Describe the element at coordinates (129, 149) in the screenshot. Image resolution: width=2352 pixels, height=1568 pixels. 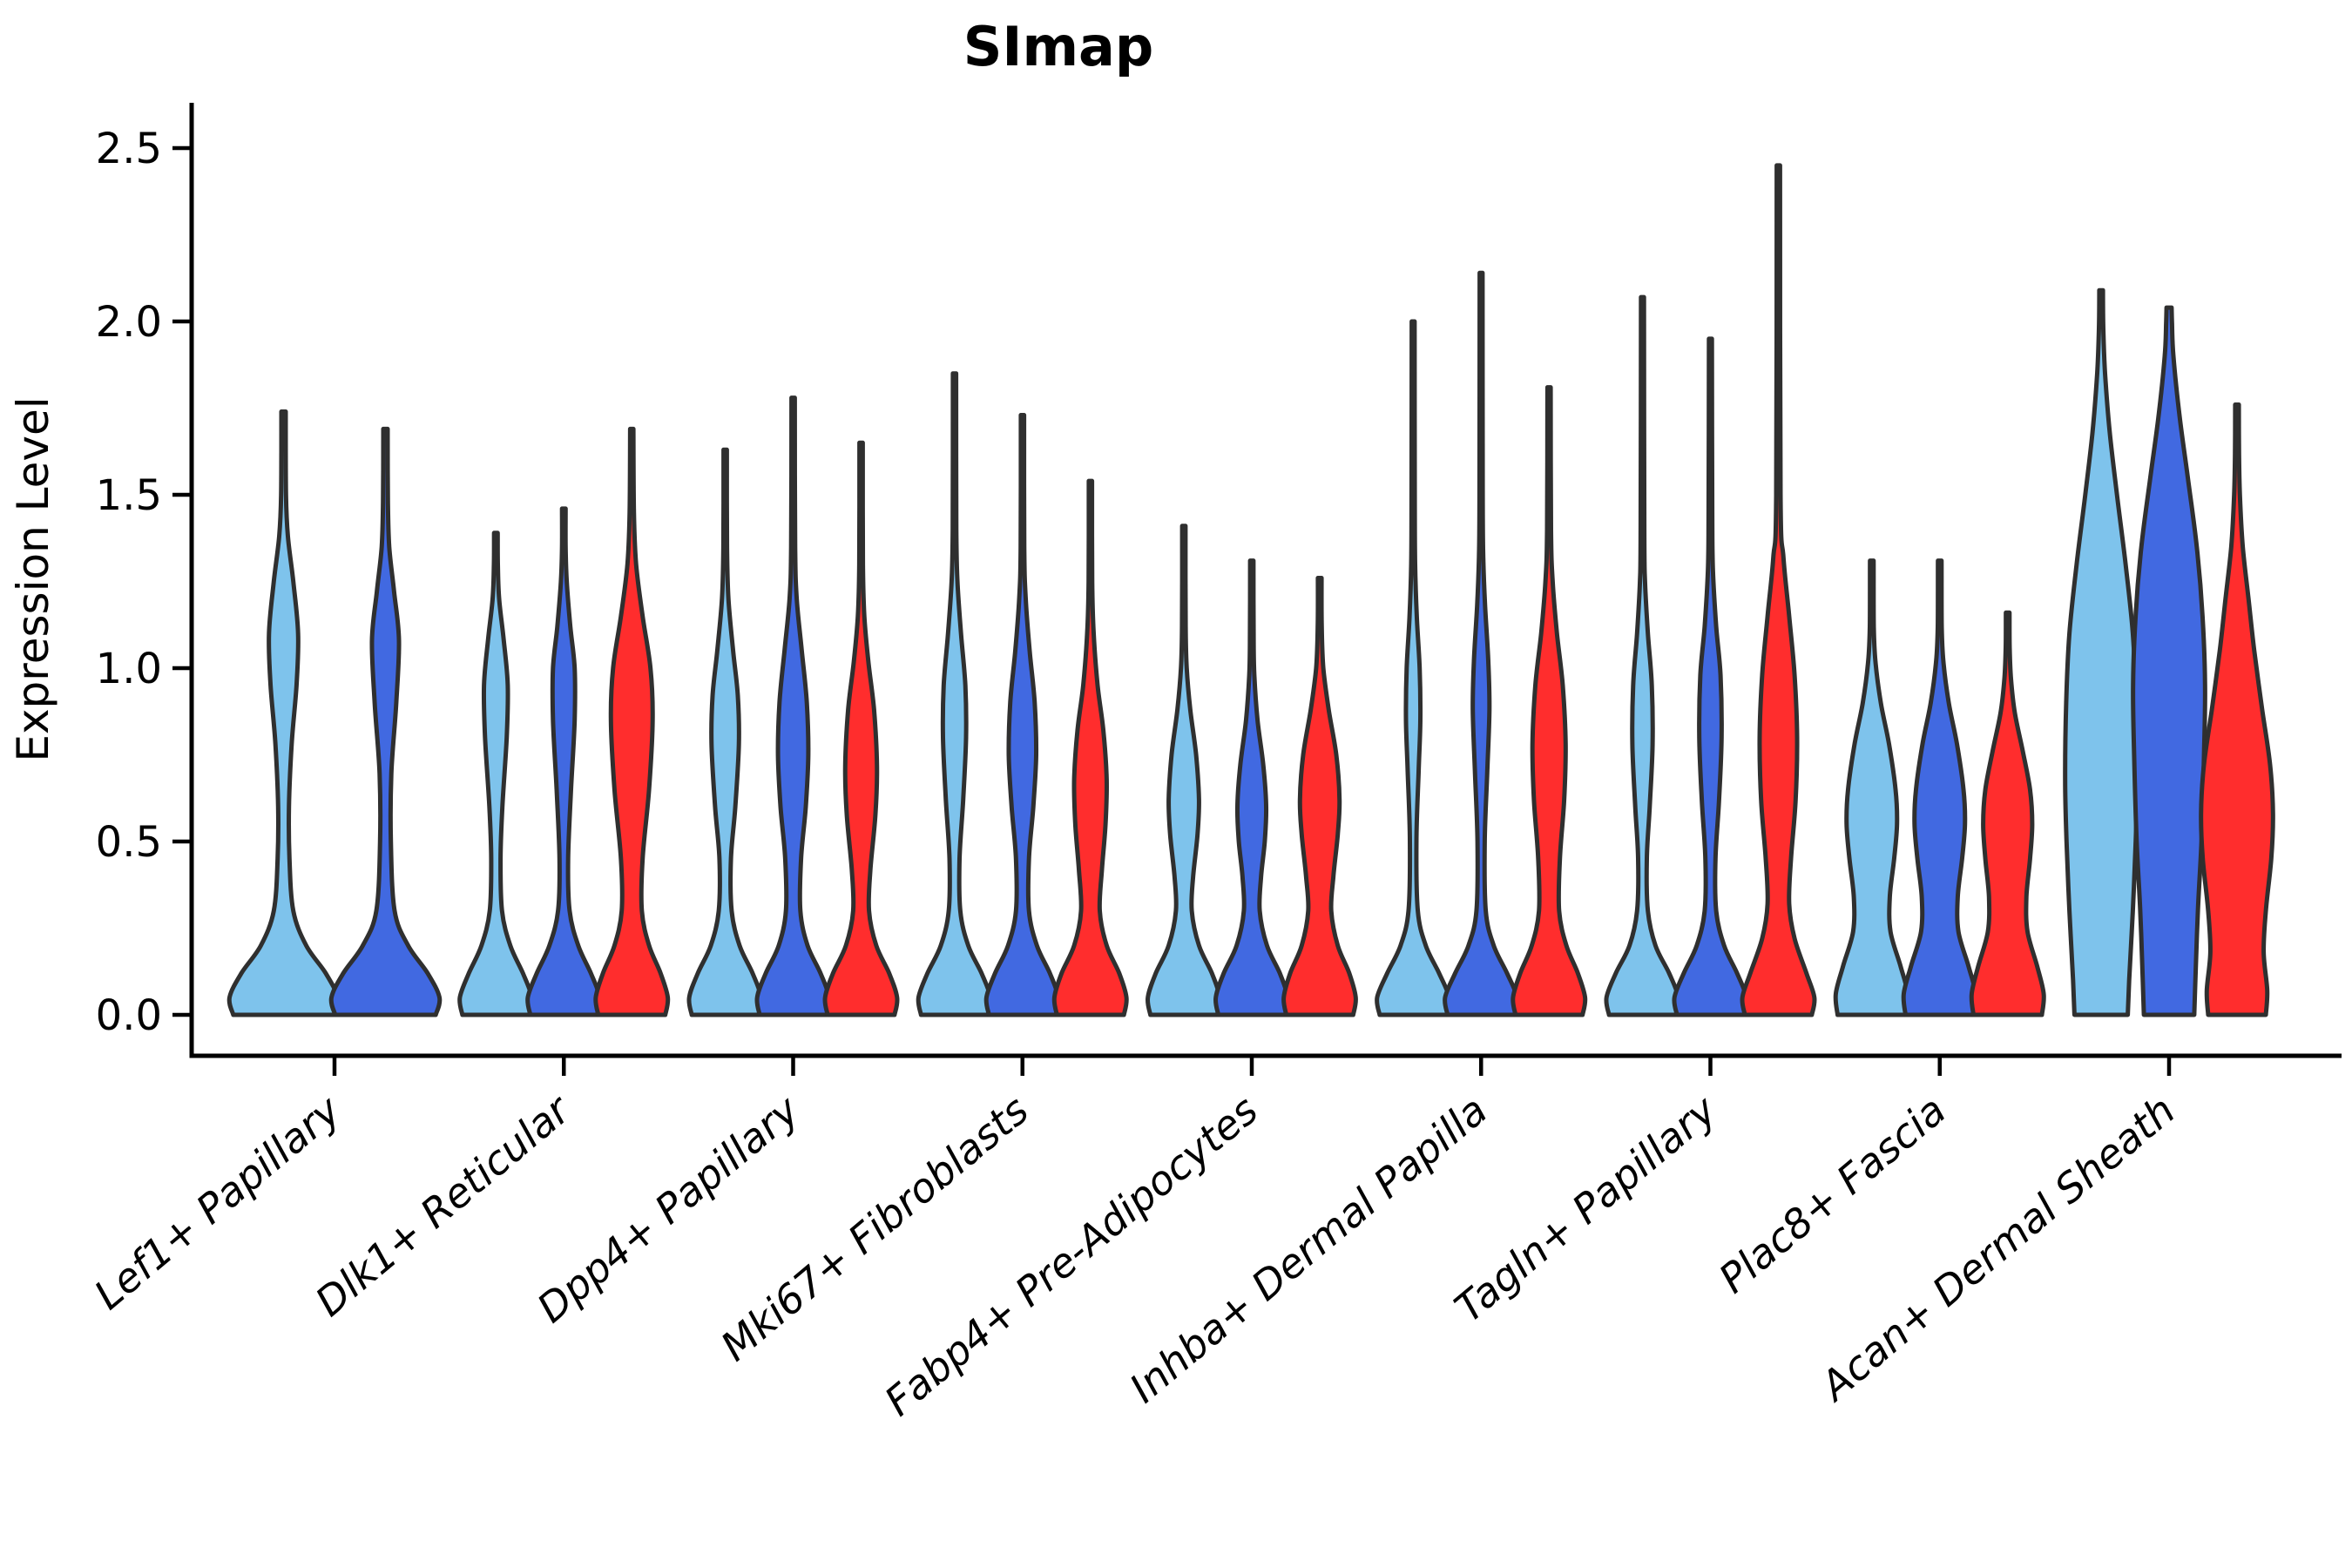
I see `y-tick-label: 2.5` at that location.